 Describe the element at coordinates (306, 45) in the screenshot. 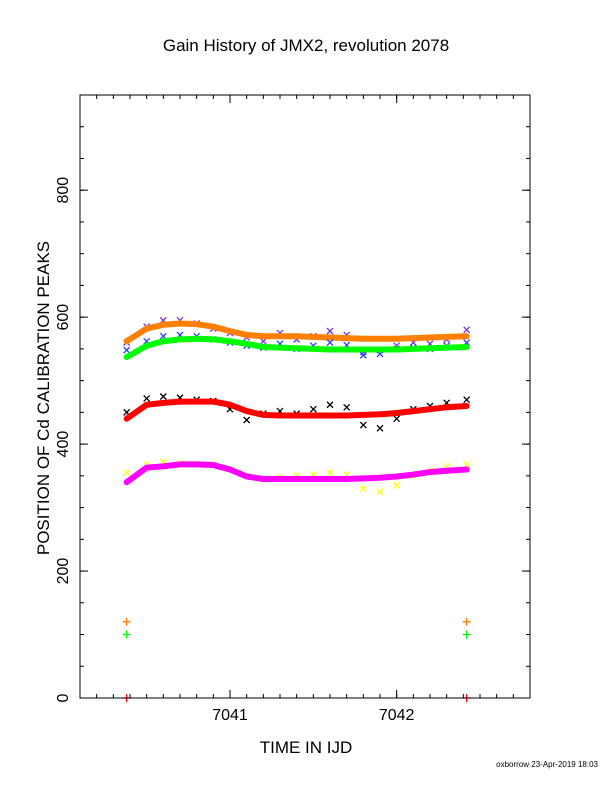

I see `chart-title: Gain History of JMX2, revolution 2078` at that location.